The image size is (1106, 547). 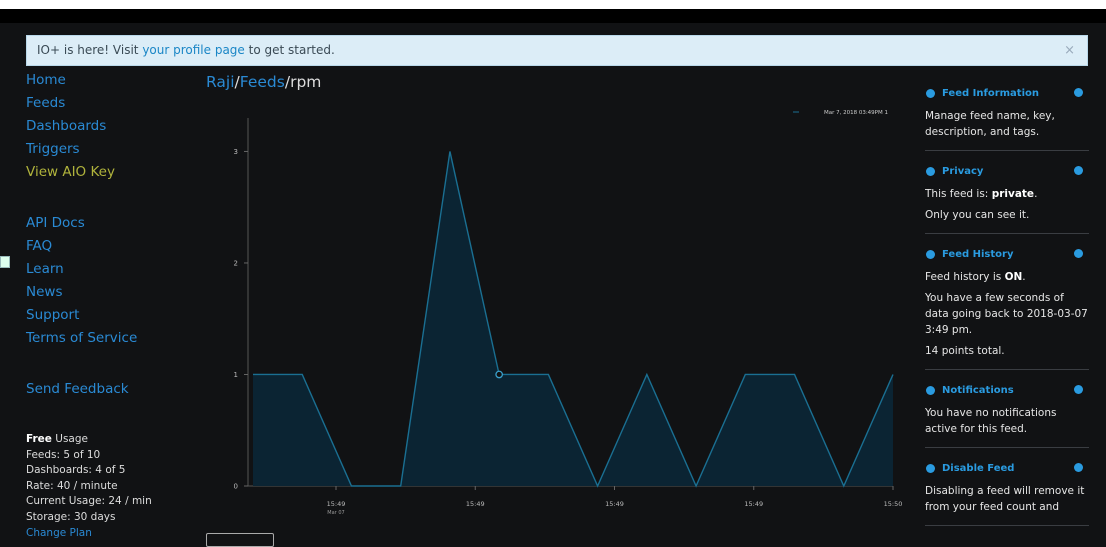 I want to click on nav-link: Feeds, so click(x=46, y=103).